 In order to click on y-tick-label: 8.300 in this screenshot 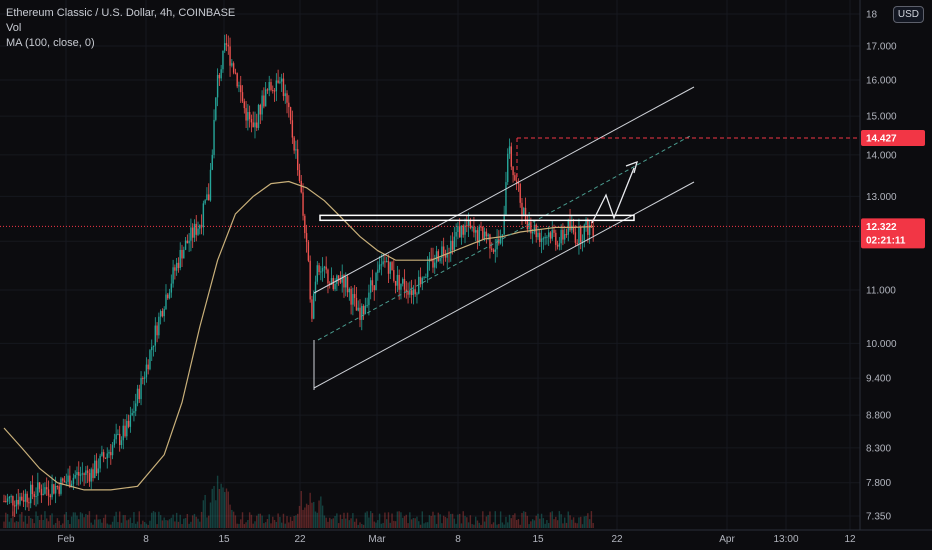, I will do `click(878, 448)`.